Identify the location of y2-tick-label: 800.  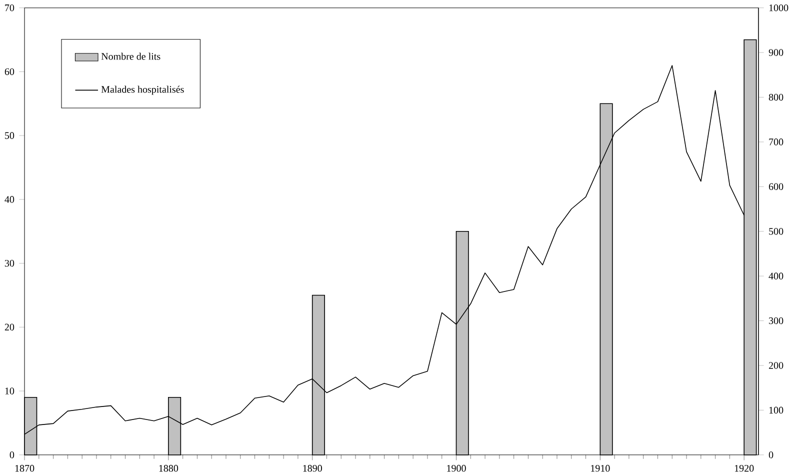
(776, 97).